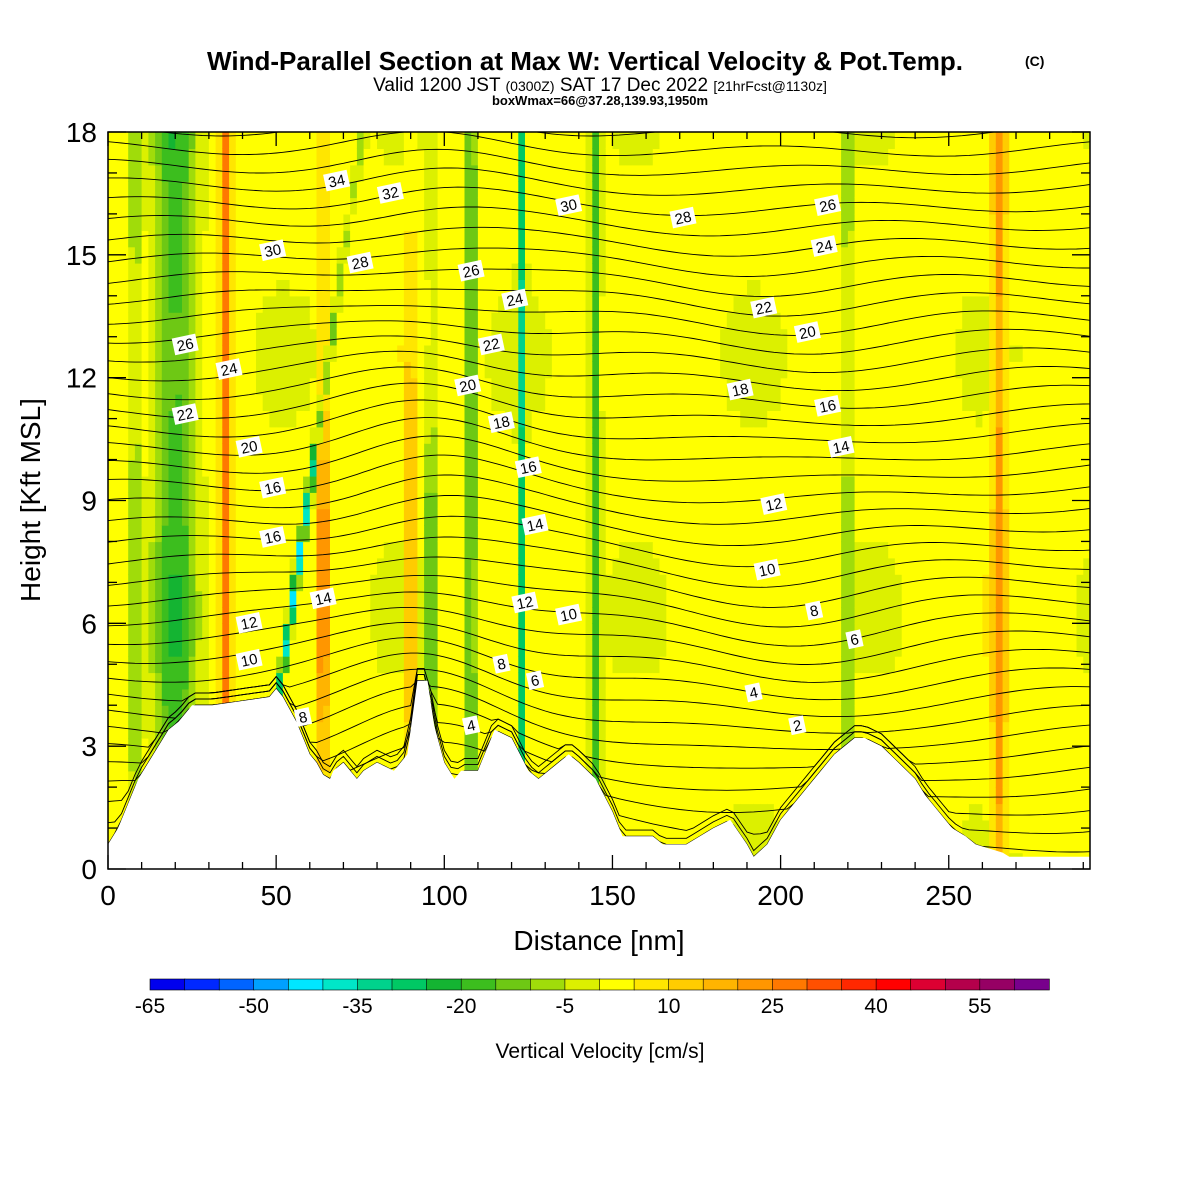 The height and width of the screenshot is (1200, 1200). I want to click on y-tick-label: 15, so click(81, 255).